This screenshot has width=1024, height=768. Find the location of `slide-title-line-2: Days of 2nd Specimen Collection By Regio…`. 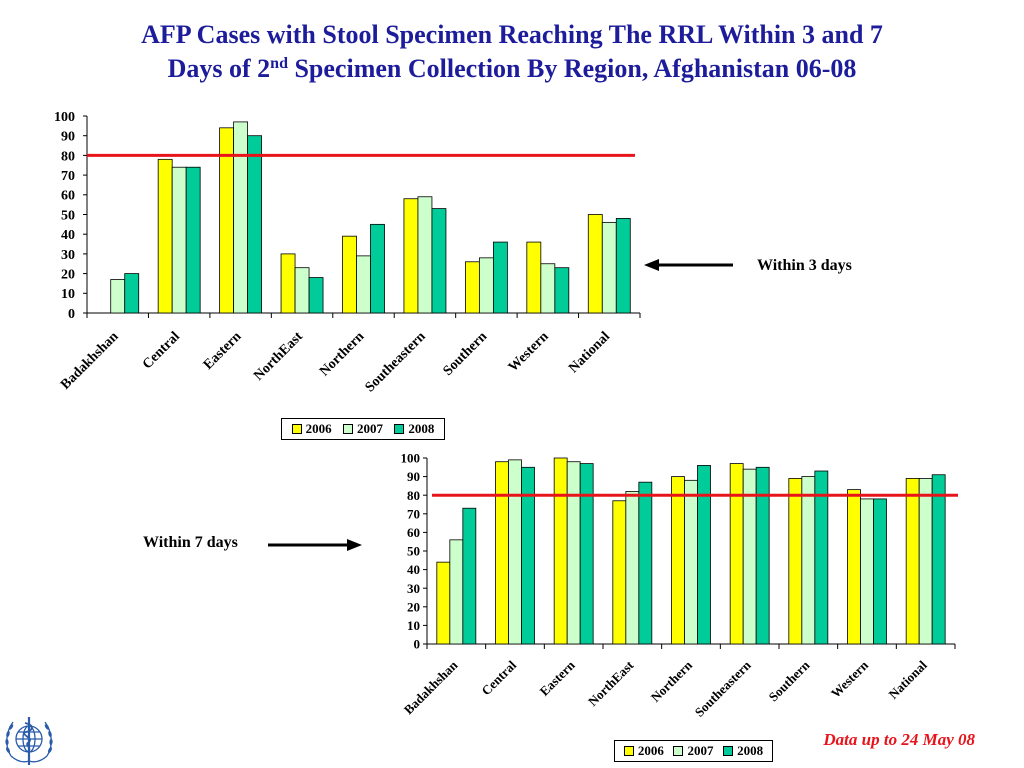

slide-title-line-2: Days of 2nd Specimen Collection By Regio… is located at coordinates (512, 69).